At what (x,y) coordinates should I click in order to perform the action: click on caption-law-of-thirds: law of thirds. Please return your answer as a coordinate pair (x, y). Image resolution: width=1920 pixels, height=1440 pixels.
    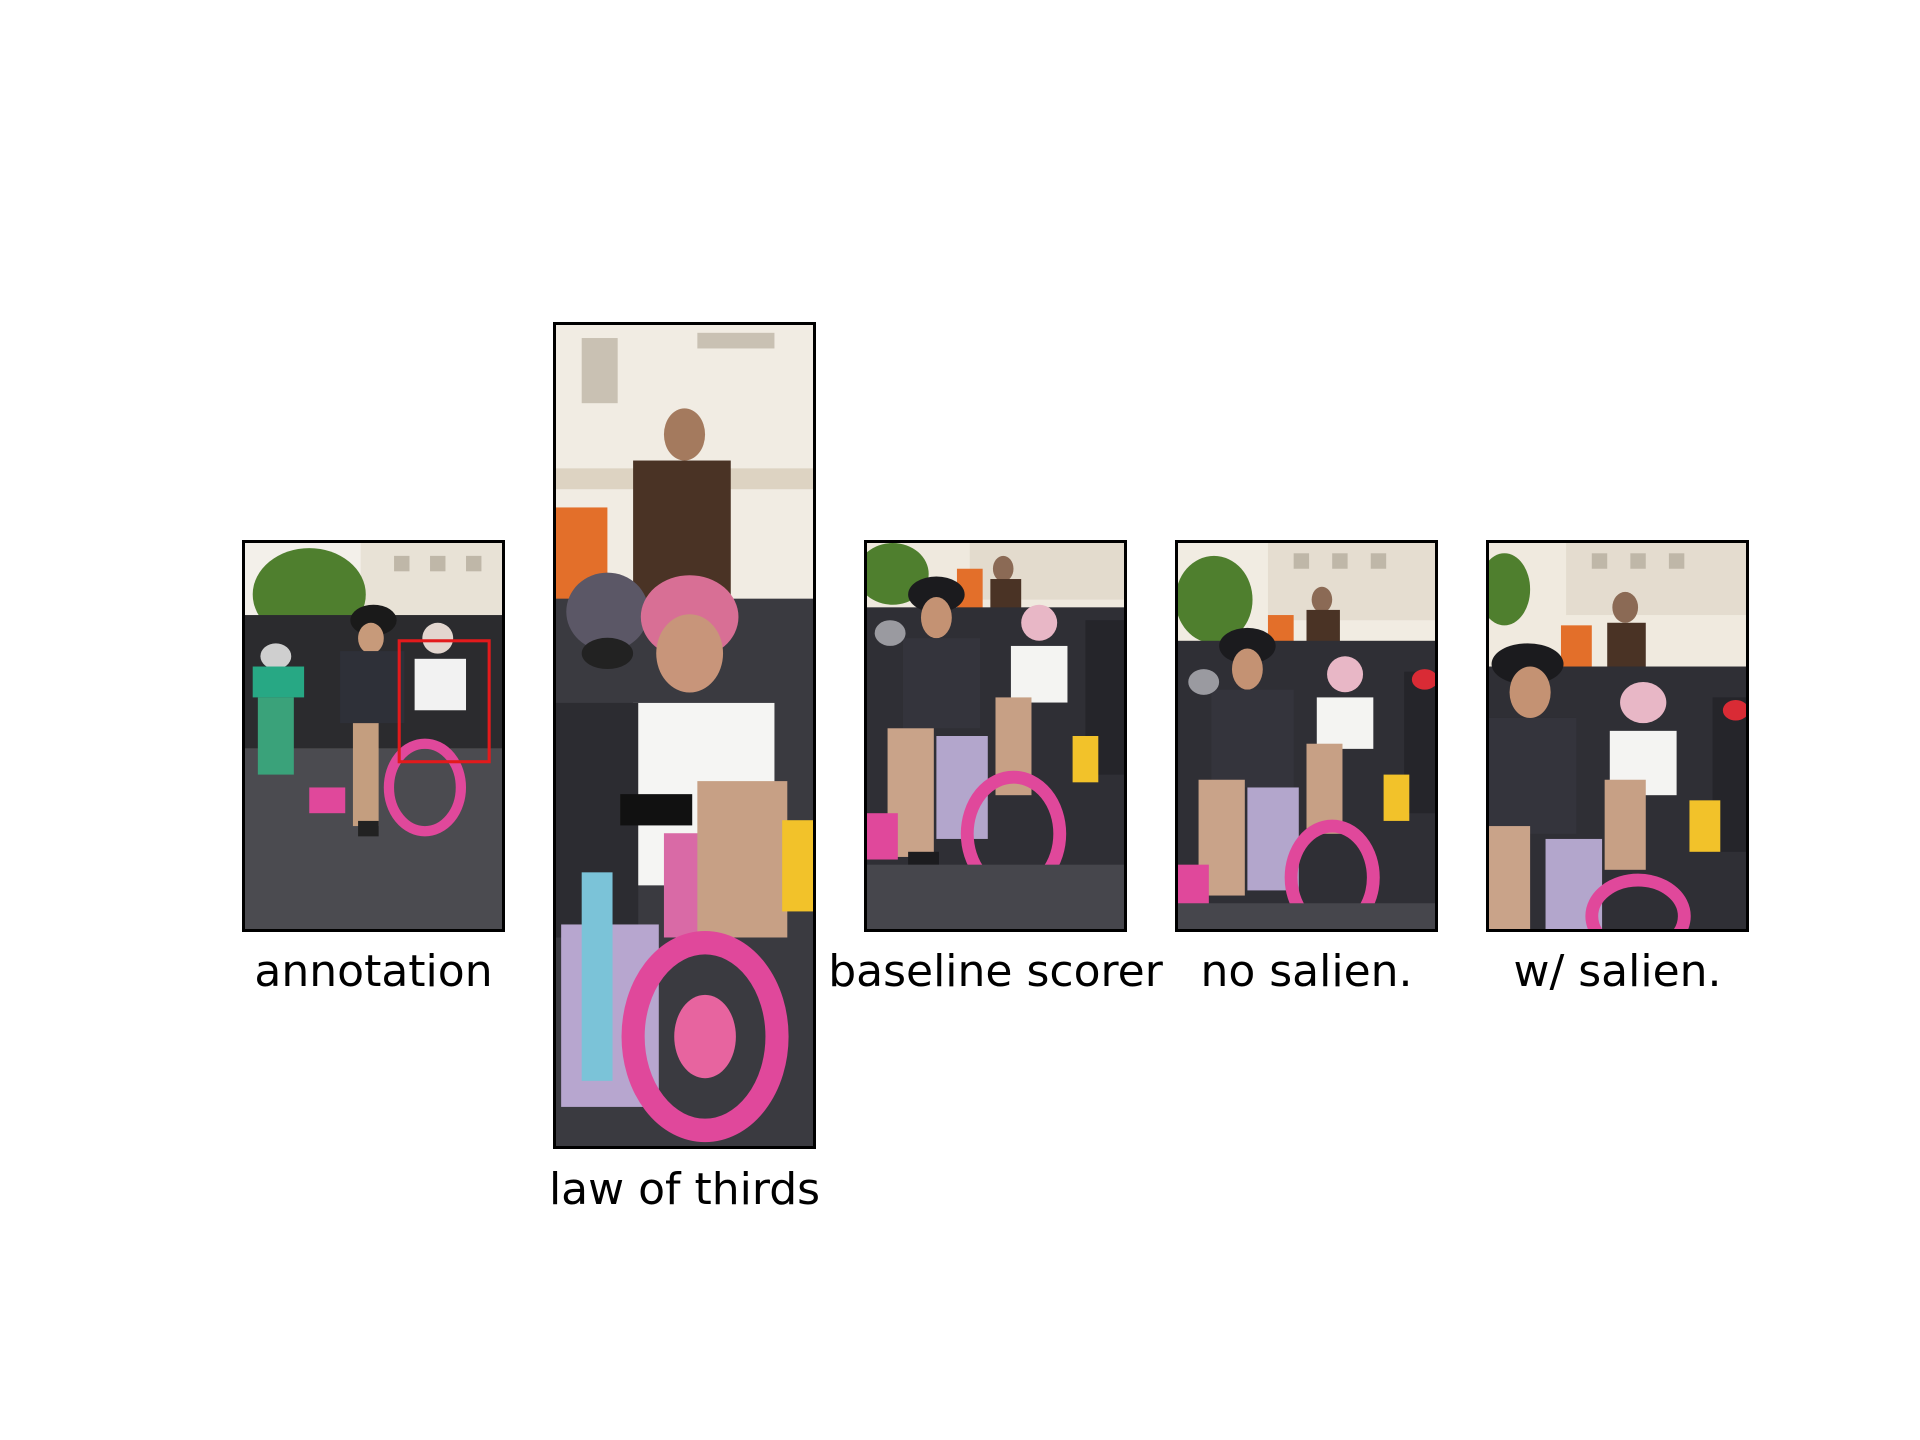
    Looking at the image, I should click on (684, 1189).